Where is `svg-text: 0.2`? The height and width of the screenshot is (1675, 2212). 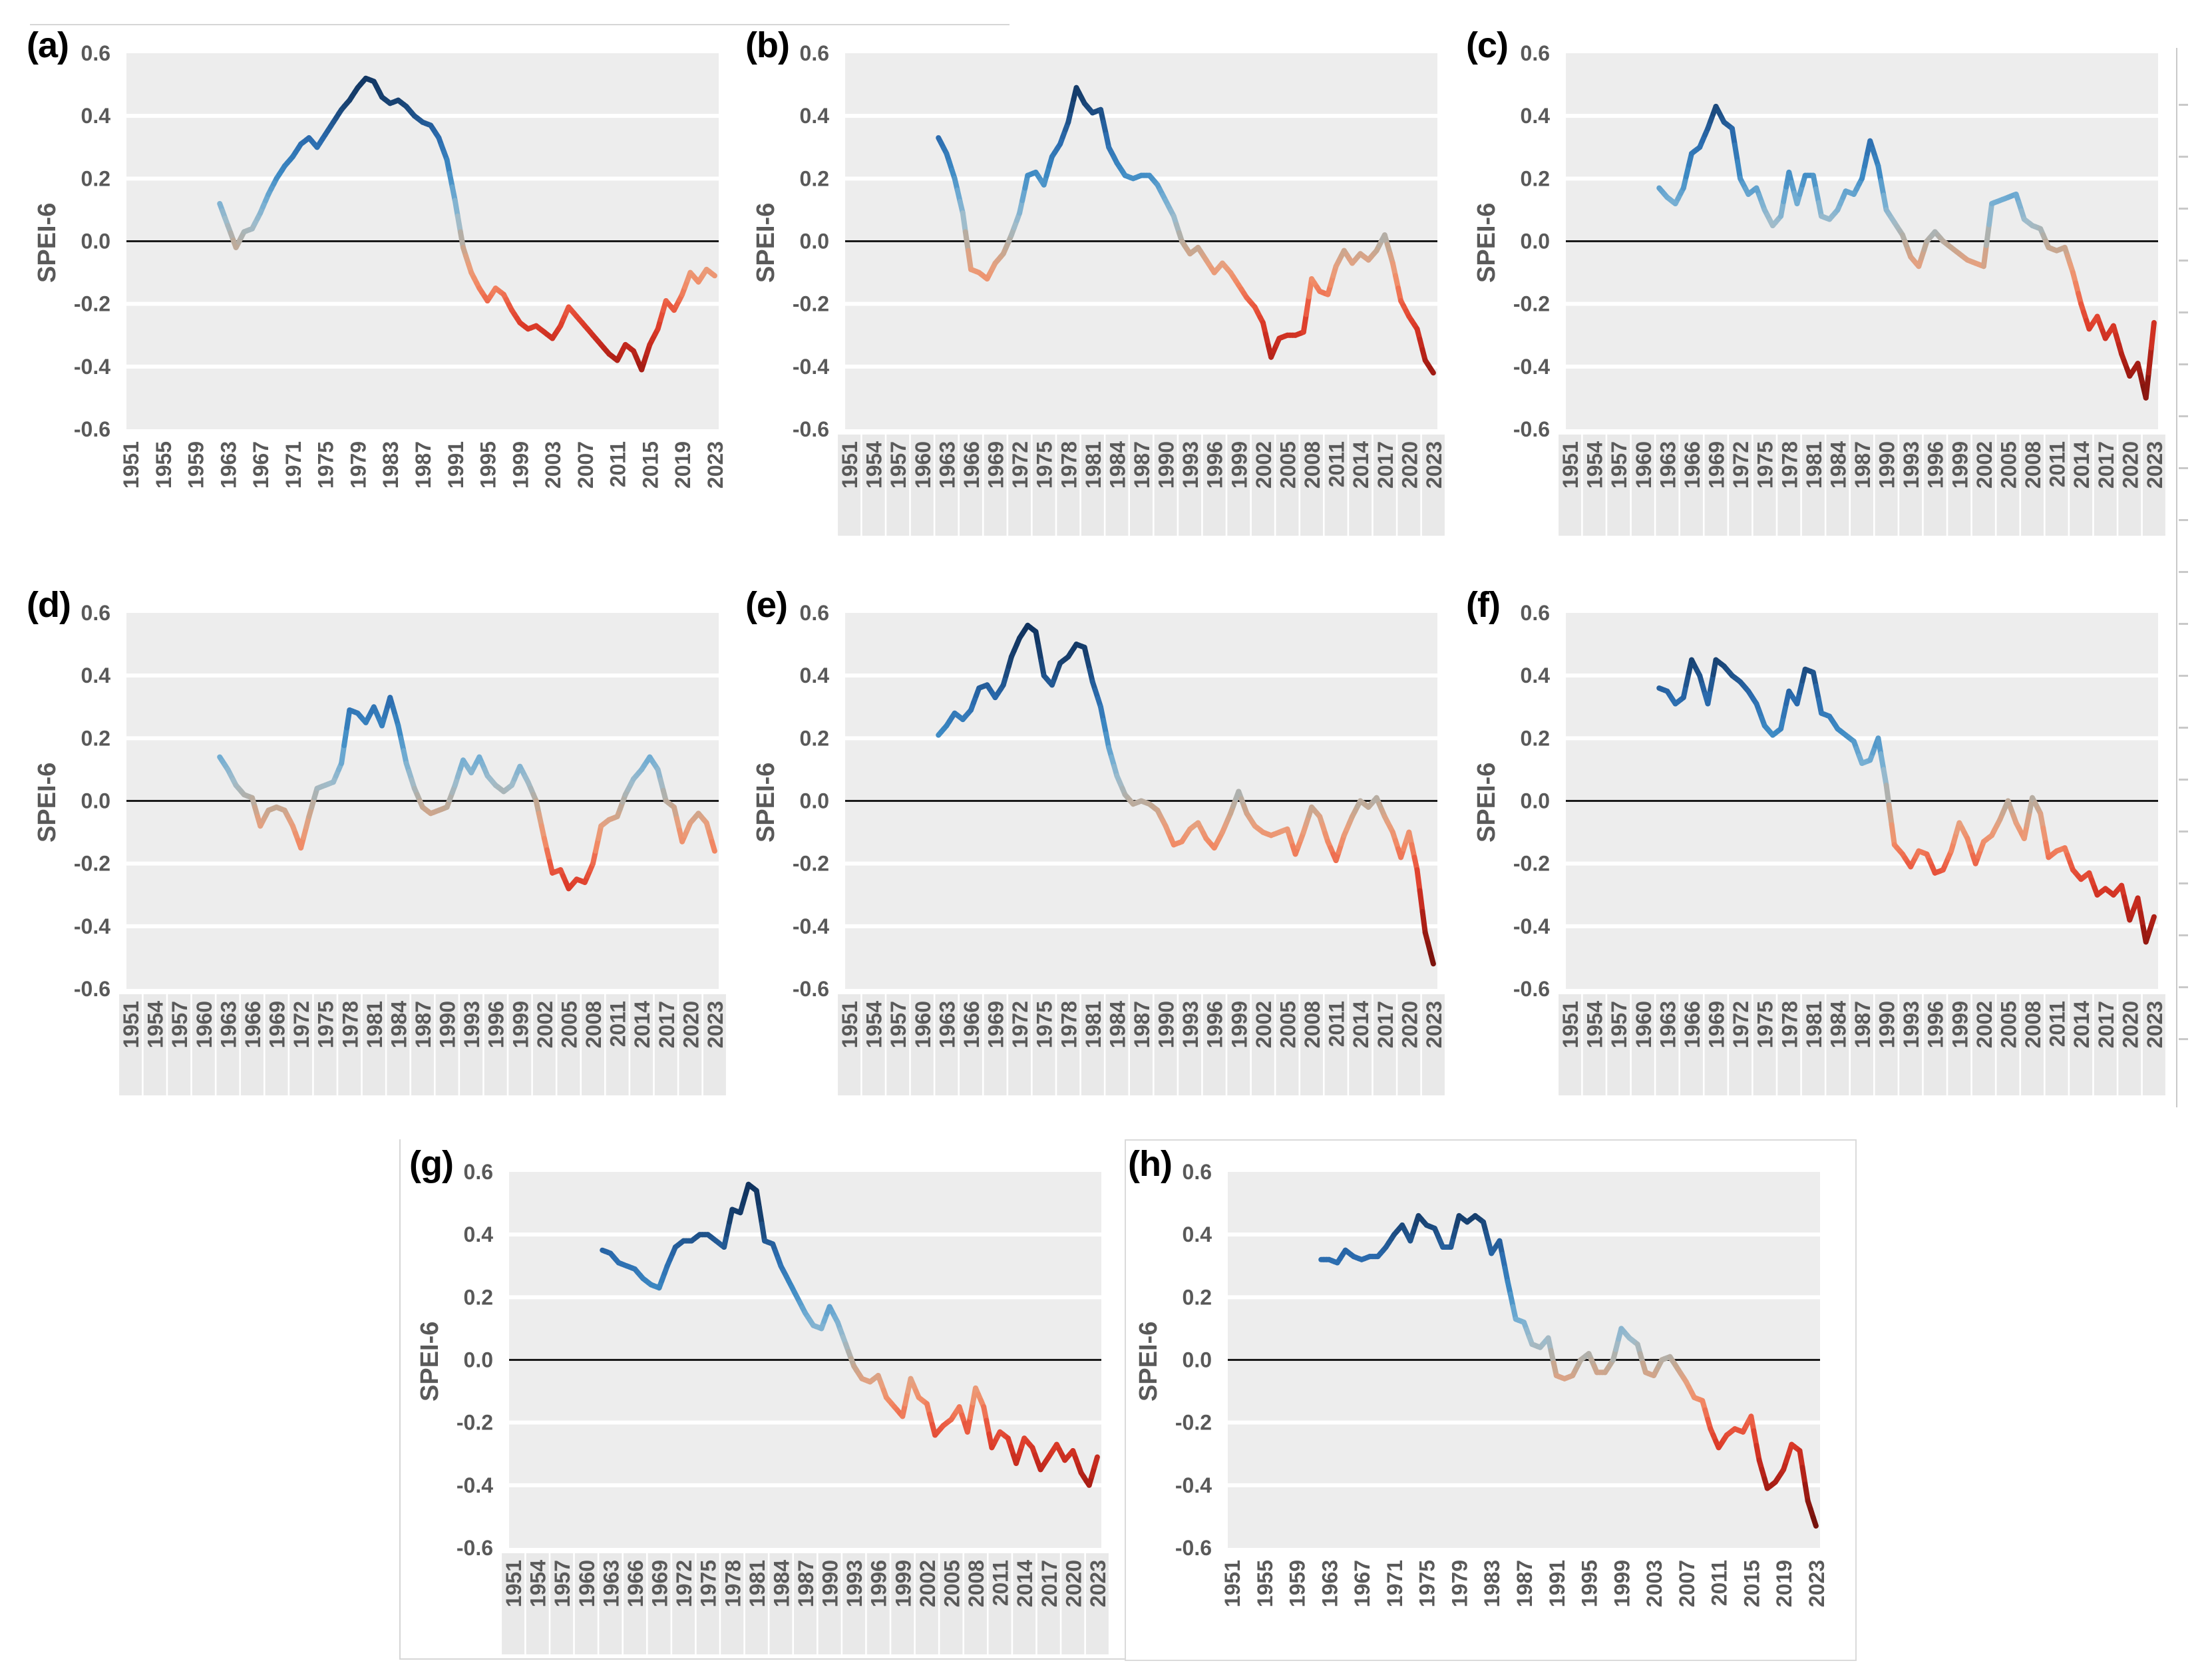 svg-text: 0.2 is located at coordinates (1535, 178).